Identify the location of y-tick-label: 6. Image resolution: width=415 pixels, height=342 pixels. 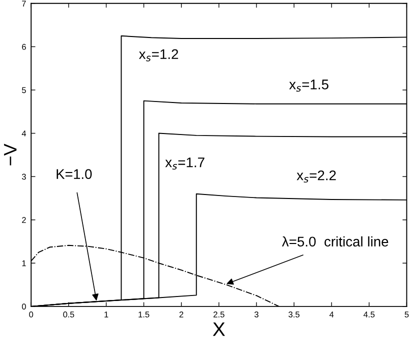
(24, 47).